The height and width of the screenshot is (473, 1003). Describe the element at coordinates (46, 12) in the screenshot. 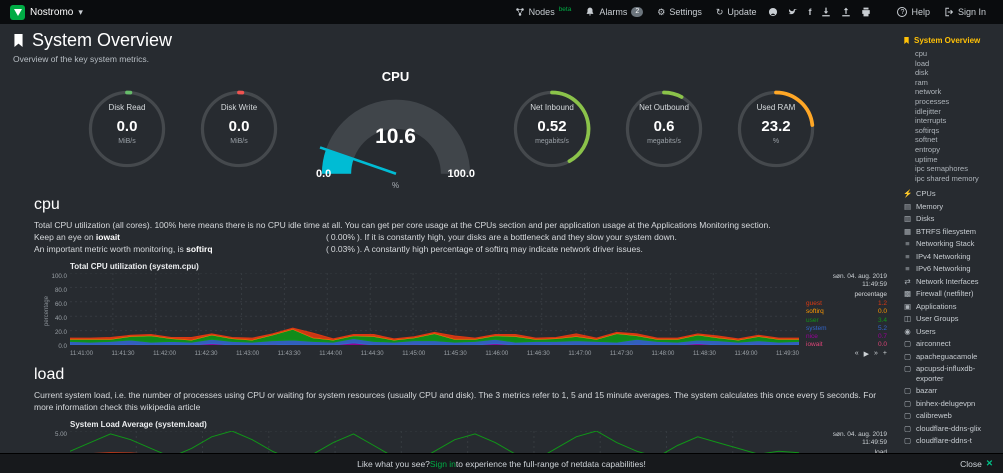

I see `node-menu: Nostromo ▾` at that location.